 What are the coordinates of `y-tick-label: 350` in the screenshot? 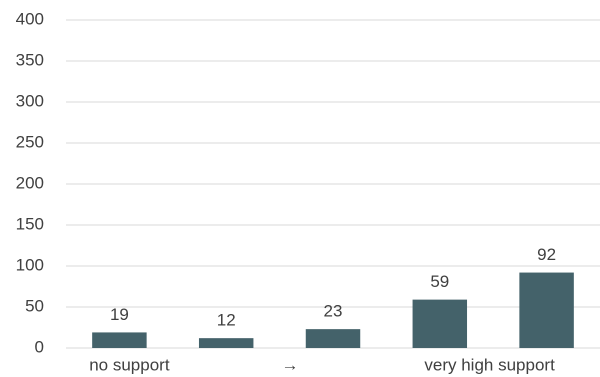 It's located at (30, 59).